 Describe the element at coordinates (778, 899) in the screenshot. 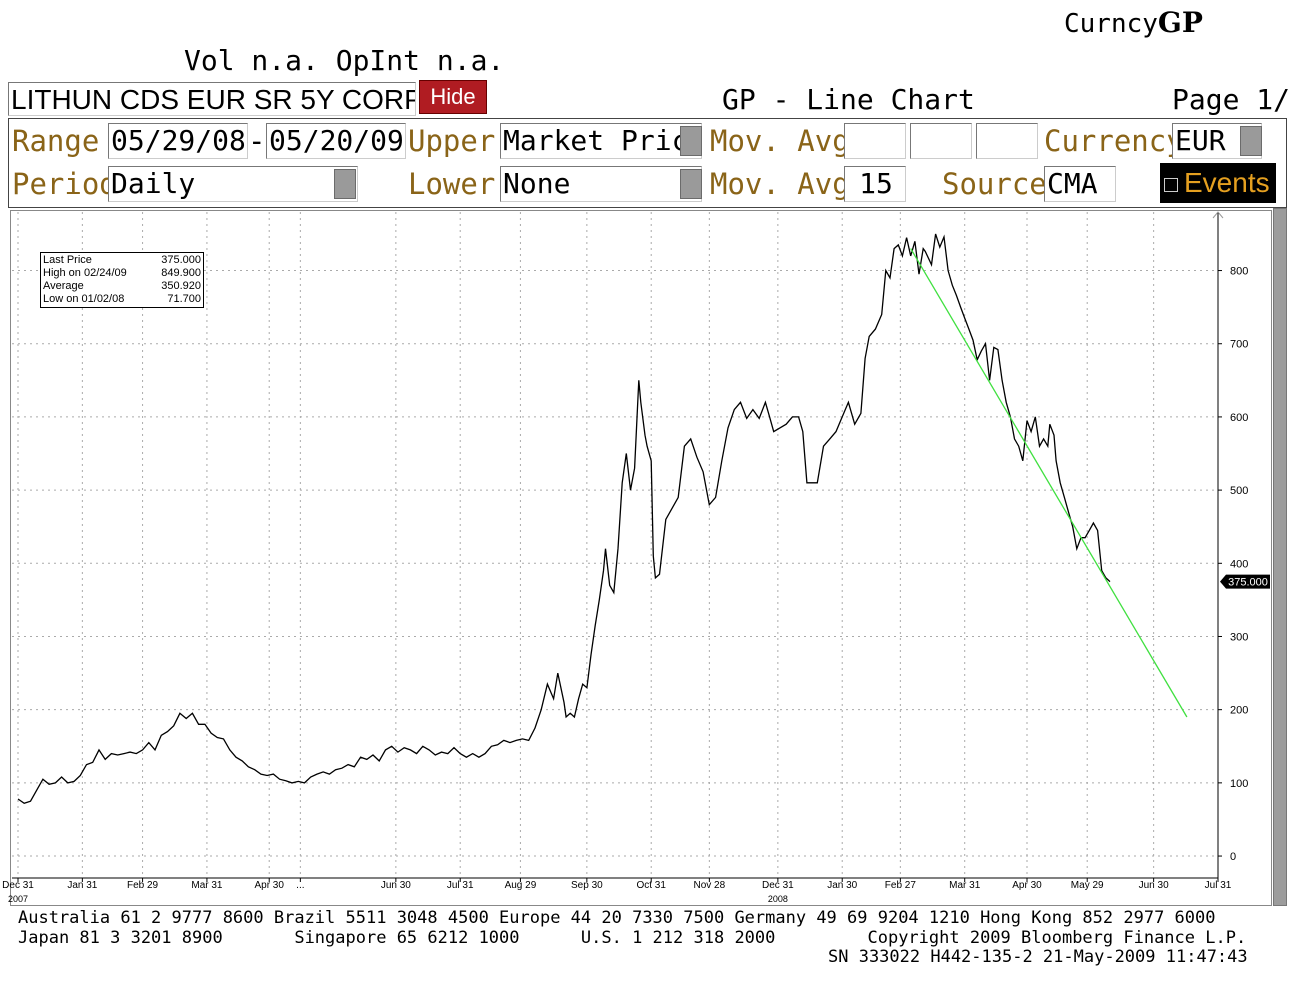

I see `year-label: 2008` at that location.